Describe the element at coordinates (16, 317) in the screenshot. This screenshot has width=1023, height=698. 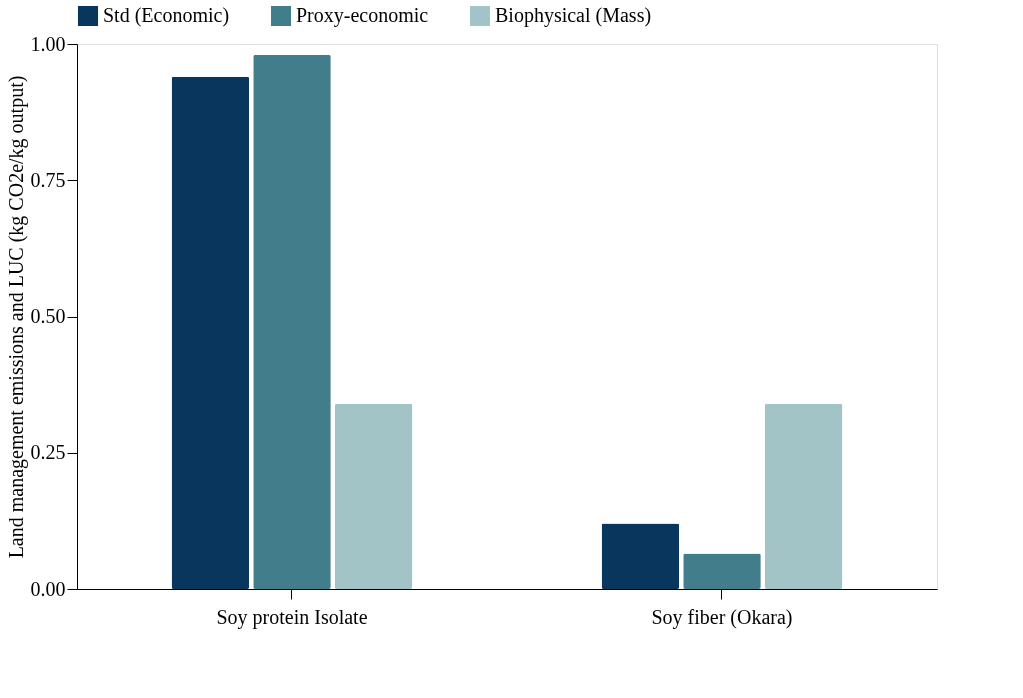
I see `y-axis-title: Land management emissions and LUC (kg CO2e/kg output)` at that location.